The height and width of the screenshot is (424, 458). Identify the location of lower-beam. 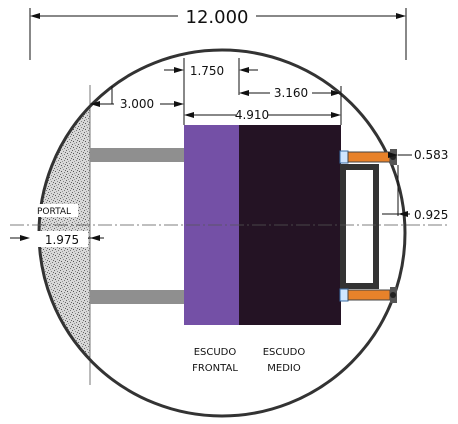
(137, 297).